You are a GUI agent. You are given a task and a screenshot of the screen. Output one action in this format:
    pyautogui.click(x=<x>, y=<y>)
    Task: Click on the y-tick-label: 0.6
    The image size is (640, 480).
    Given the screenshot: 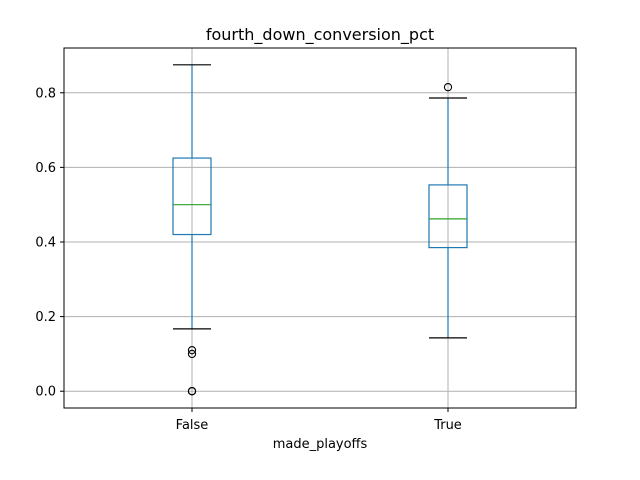 What is the action you would take?
    pyautogui.click(x=45, y=168)
    